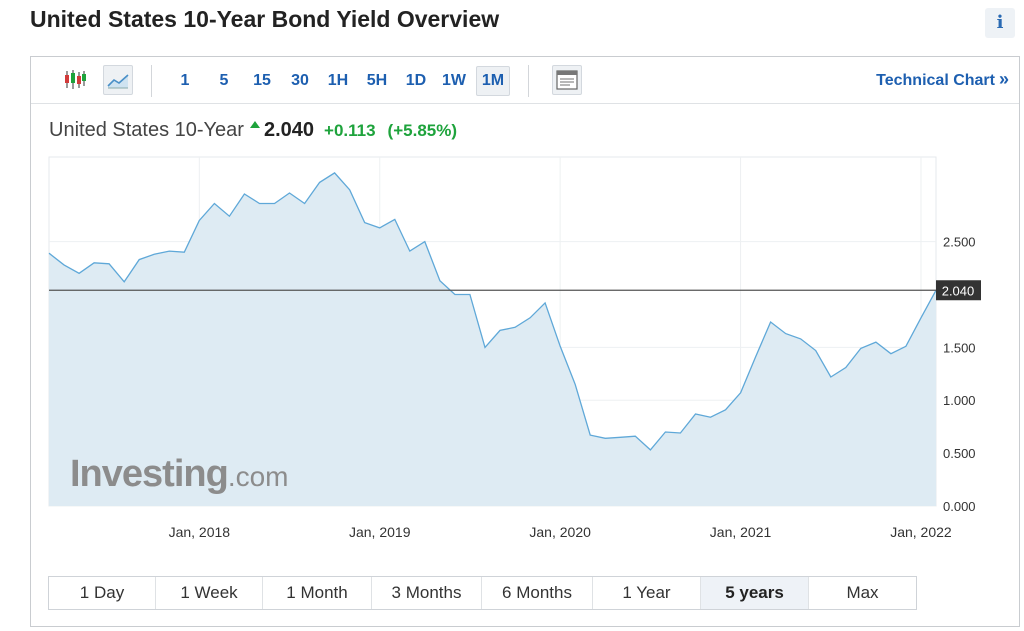 This screenshot has height=631, width=1024. Describe the element at coordinates (75, 80) in the screenshot. I see `candlestick-icon` at that location.